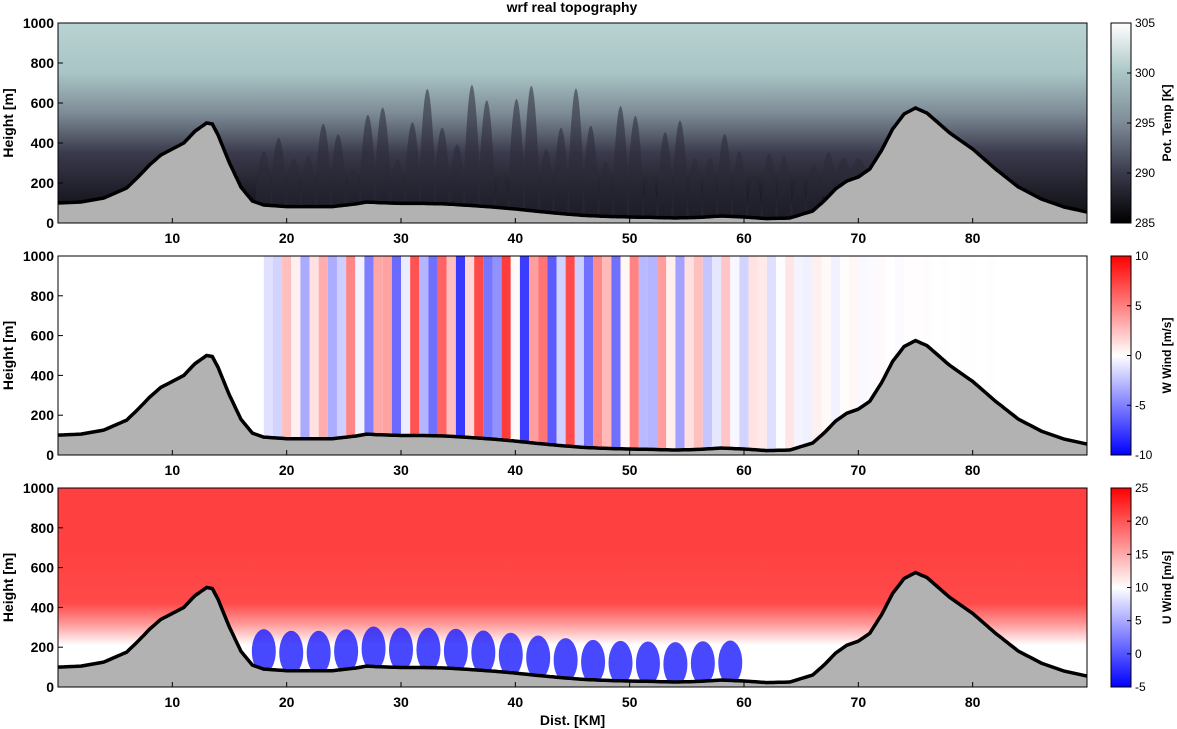  What do you see at coordinates (572, 7) in the screenshot?
I see `figure-title: wrf real topography` at bounding box center [572, 7].